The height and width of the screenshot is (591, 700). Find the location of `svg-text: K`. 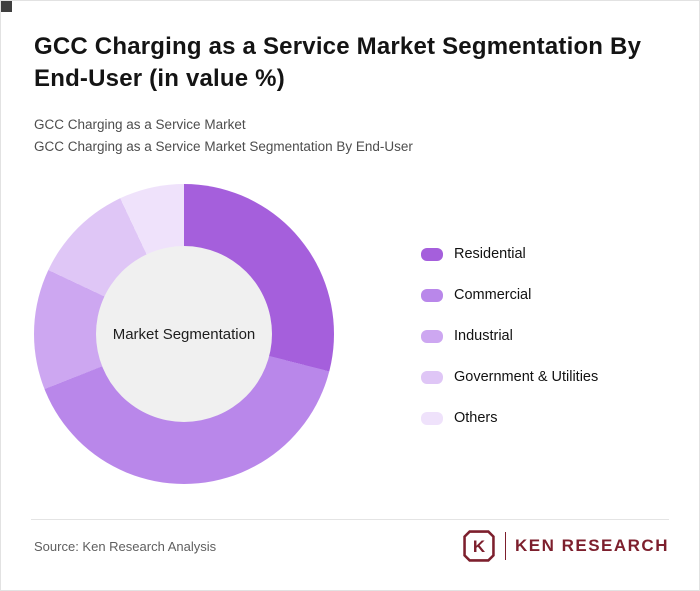

svg-text: K is located at coordinates (479, 546).